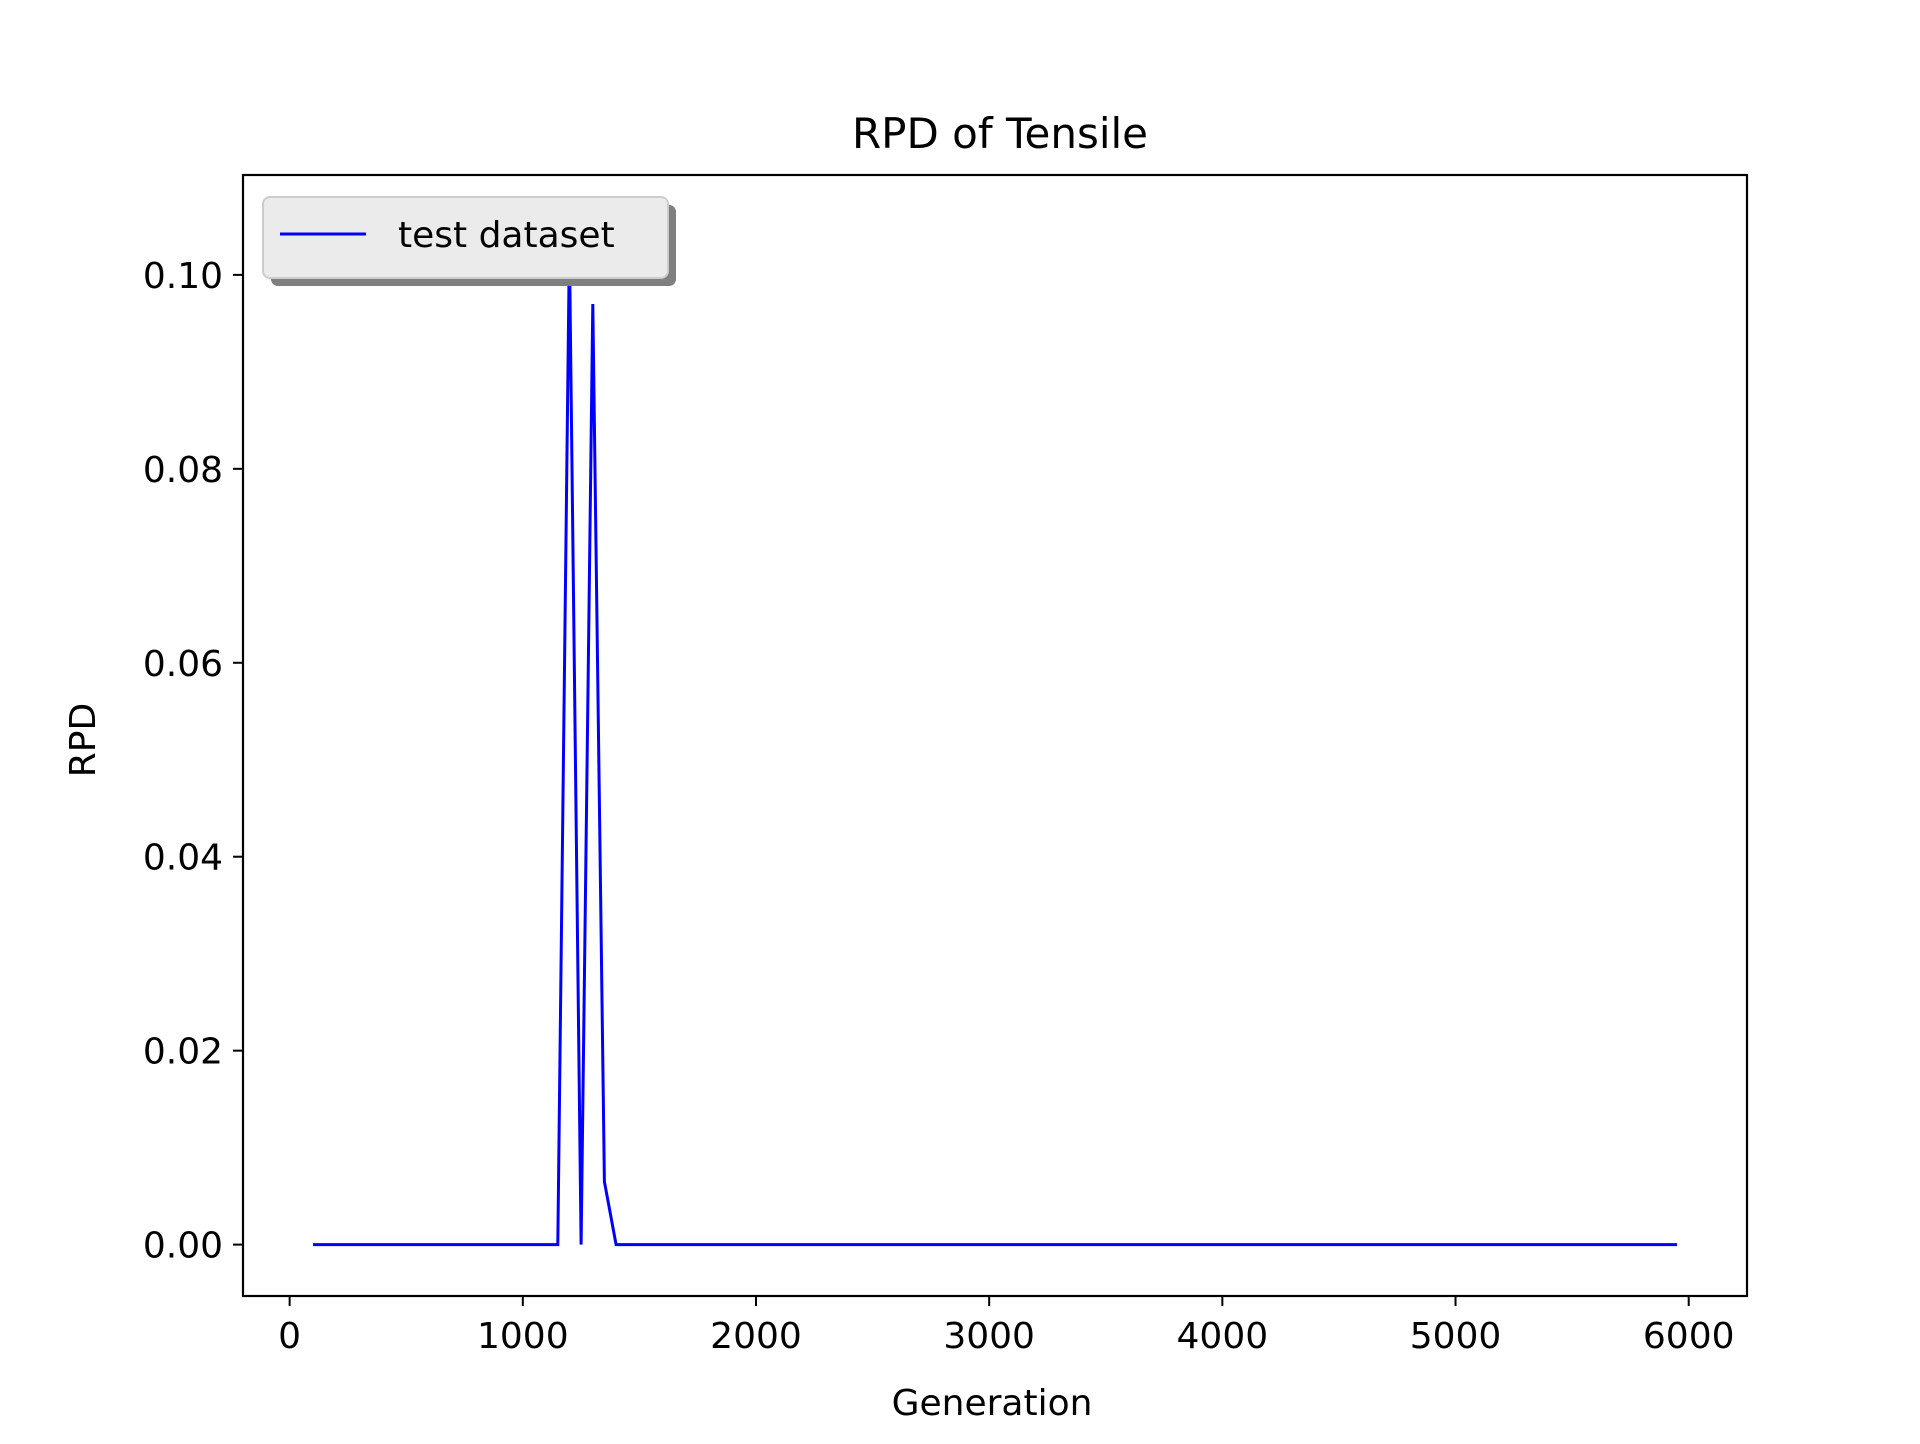 This screenshot has height=1444, width=1920. Describe the element at coordinates (183, 1052) in the screenshot. I see `y-tick-label: 0.02` at that location.